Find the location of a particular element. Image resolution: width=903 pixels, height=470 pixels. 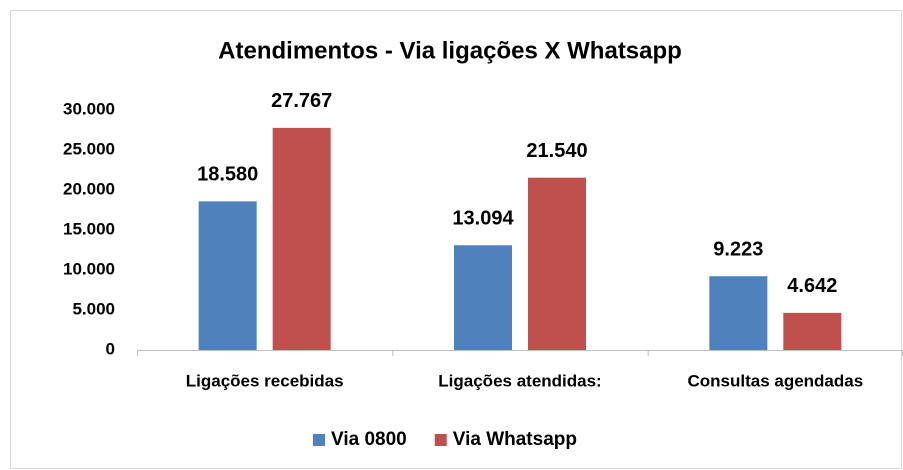

x-tick-label: Ligações recebidas is located at coordinates (265, 380).